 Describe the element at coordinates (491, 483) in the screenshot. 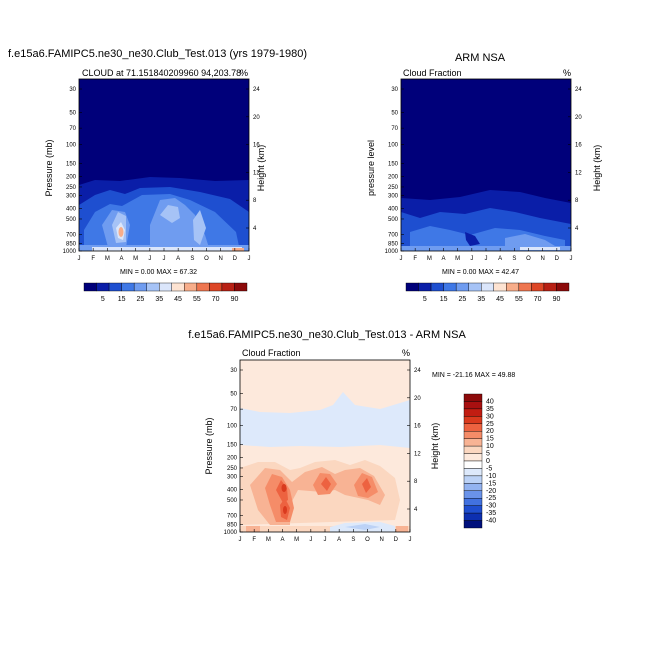

I see `colorbar-label: -15` at that location.